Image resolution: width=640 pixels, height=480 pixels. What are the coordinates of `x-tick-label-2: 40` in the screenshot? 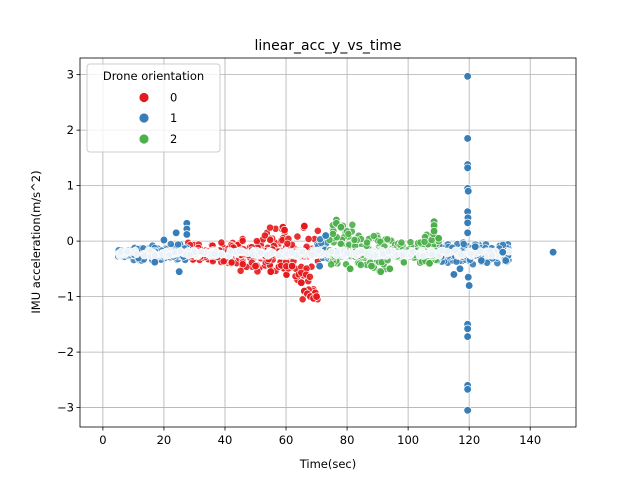 It's located at (225, 440).